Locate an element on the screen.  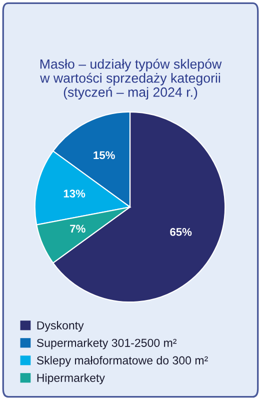
legend-label: Dyskonty is located at coordinates (60, 326).